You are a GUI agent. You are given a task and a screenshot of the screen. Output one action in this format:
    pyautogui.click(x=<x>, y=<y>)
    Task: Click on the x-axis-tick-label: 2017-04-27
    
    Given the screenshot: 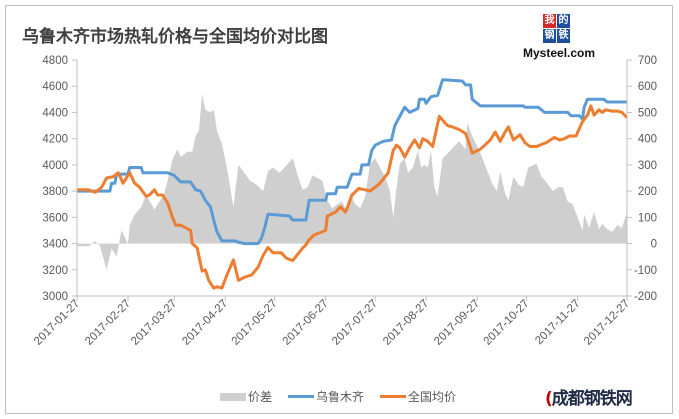 What is the action you would take?
    pyautogui.click(x=205, y=323)
    